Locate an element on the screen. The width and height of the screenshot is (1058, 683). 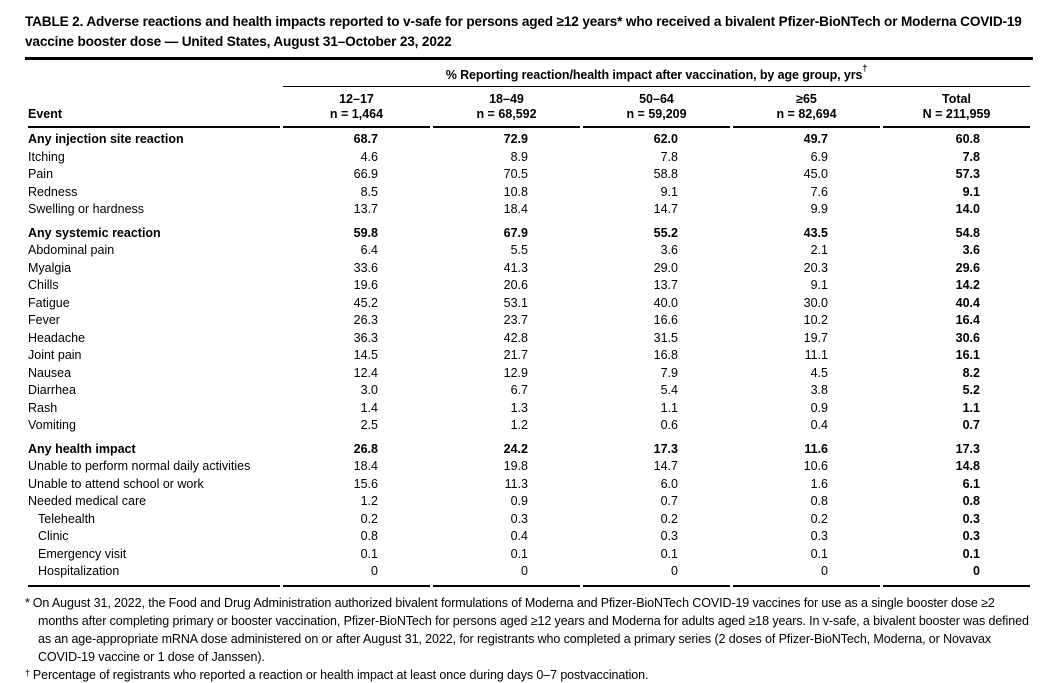
value-cell: 19.8 is located at coordinates (515, 466).